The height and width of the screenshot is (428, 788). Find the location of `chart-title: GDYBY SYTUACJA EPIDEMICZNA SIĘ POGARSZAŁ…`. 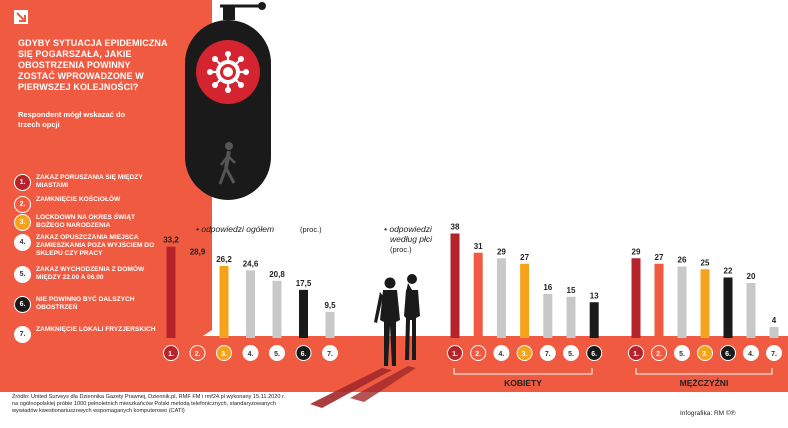

chart-title: GDYBY SYTUACJA EPIDEMICZNA SIĘ POGARSZAŁ… is located at coordinates (93, 65).